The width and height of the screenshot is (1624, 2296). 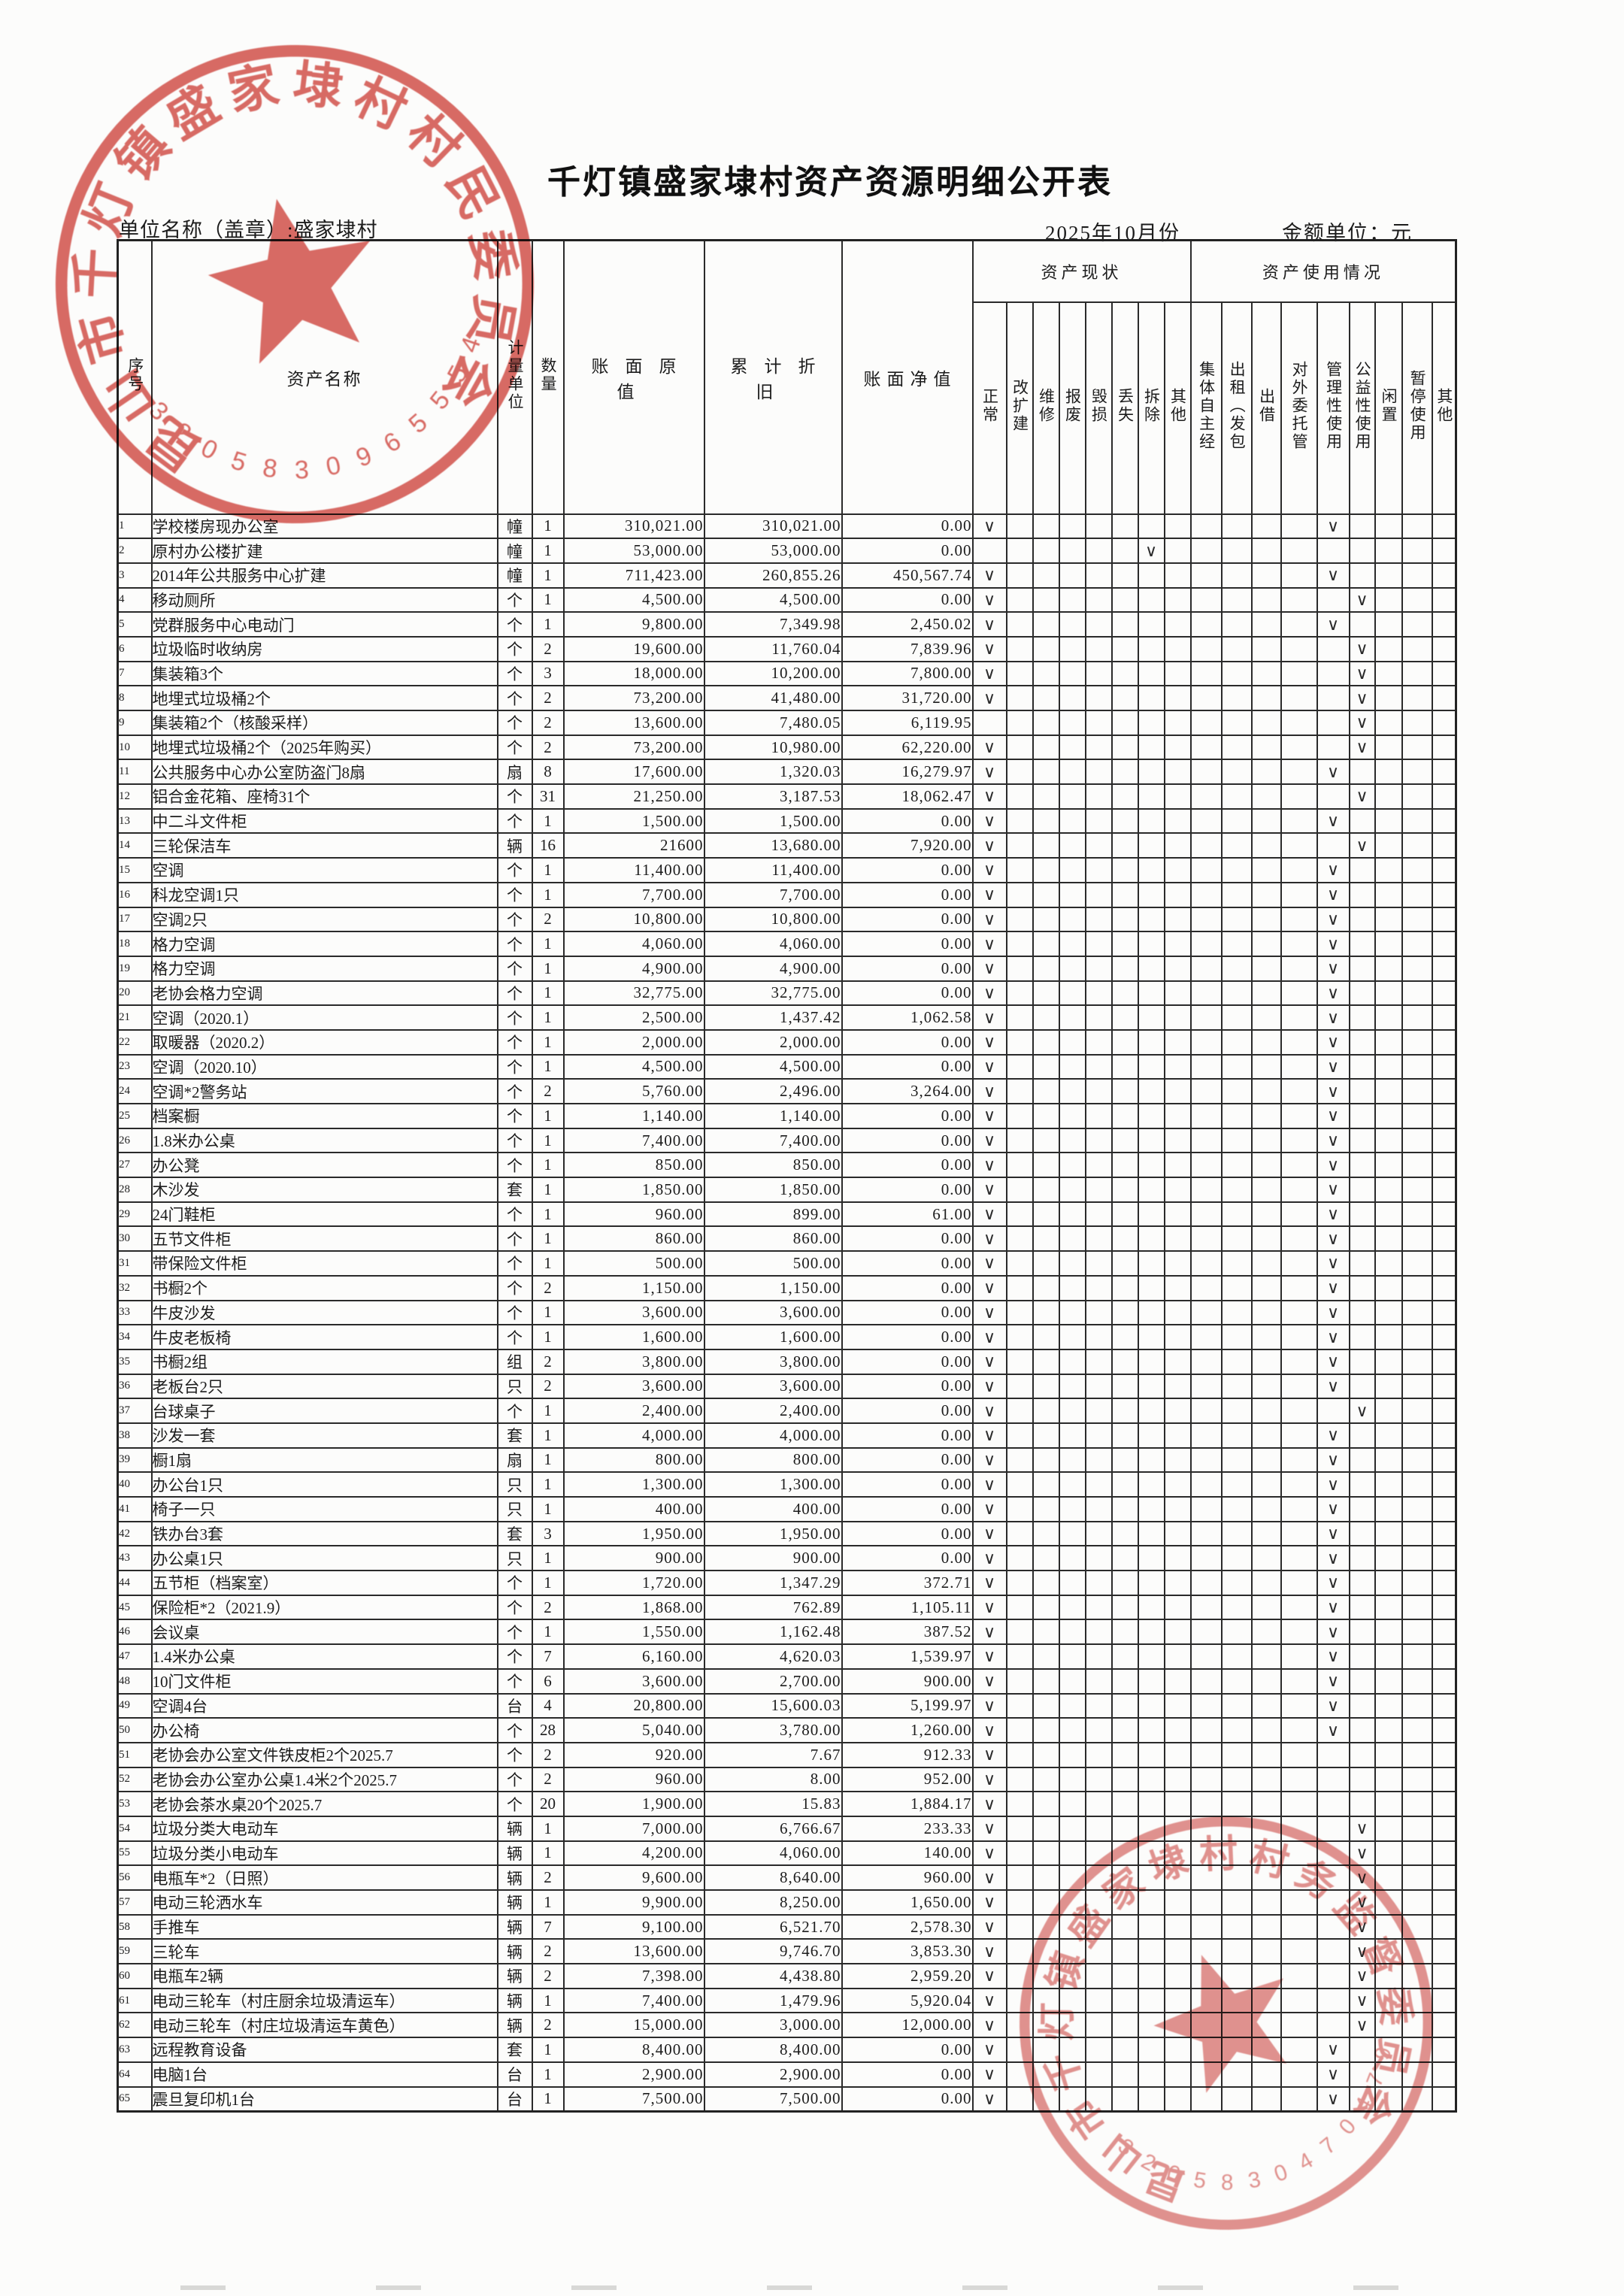 I want to click on depreciation-cell: 10,800.00, so click(x=773, y=920).